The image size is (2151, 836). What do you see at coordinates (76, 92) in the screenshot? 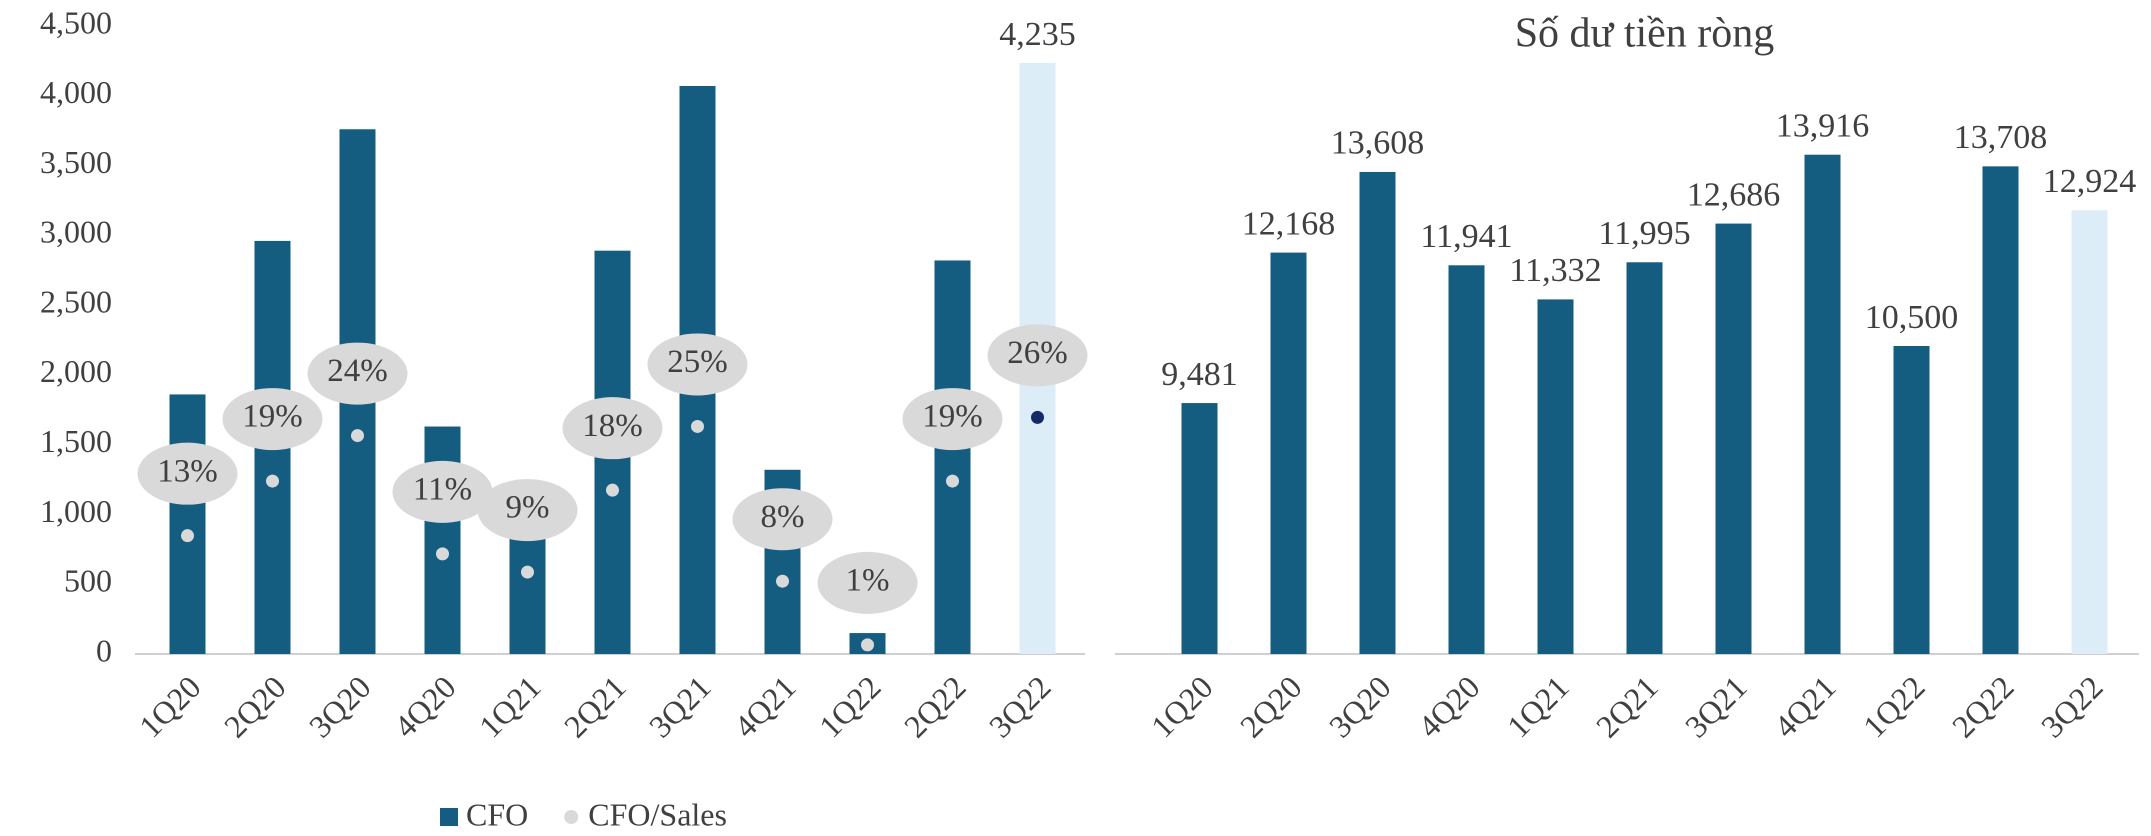
I see `y-tick-label: 4,000` at bounding box center [76, 92].